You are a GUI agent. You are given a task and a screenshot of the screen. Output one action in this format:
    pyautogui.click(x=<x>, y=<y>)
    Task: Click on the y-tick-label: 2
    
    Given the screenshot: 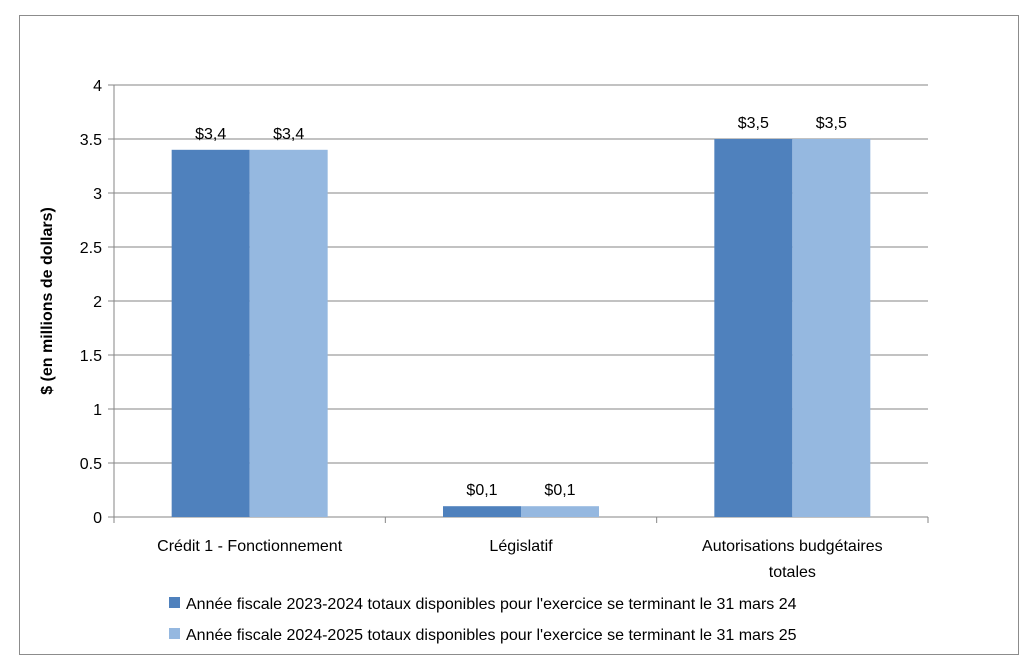 What is the action you would take?
    pyautogui.click(x=97, y=302)
    